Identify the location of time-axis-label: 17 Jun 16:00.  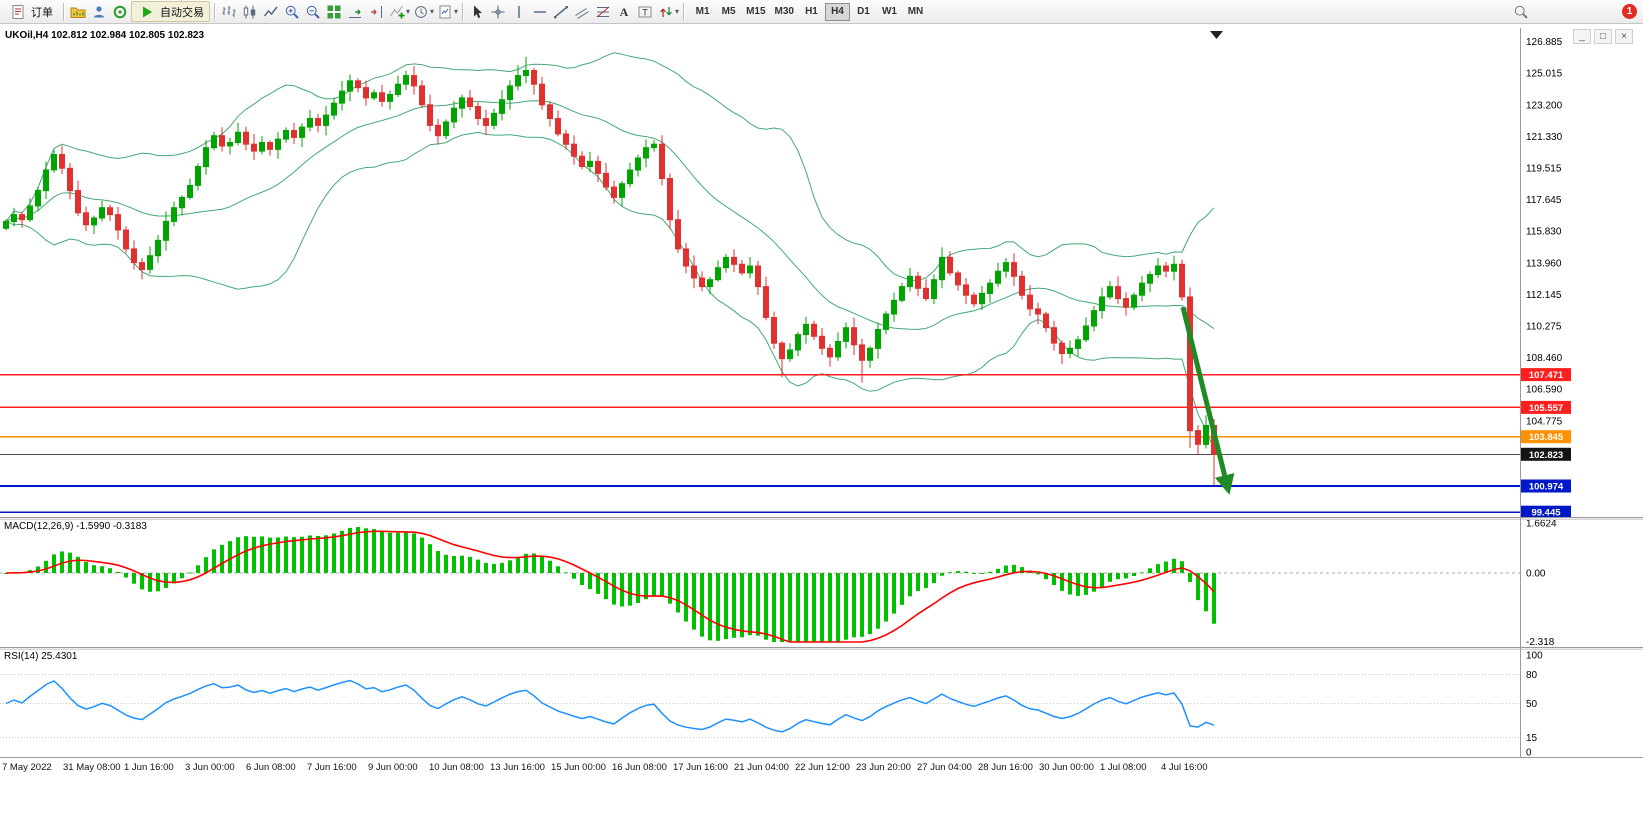
(700, 767).